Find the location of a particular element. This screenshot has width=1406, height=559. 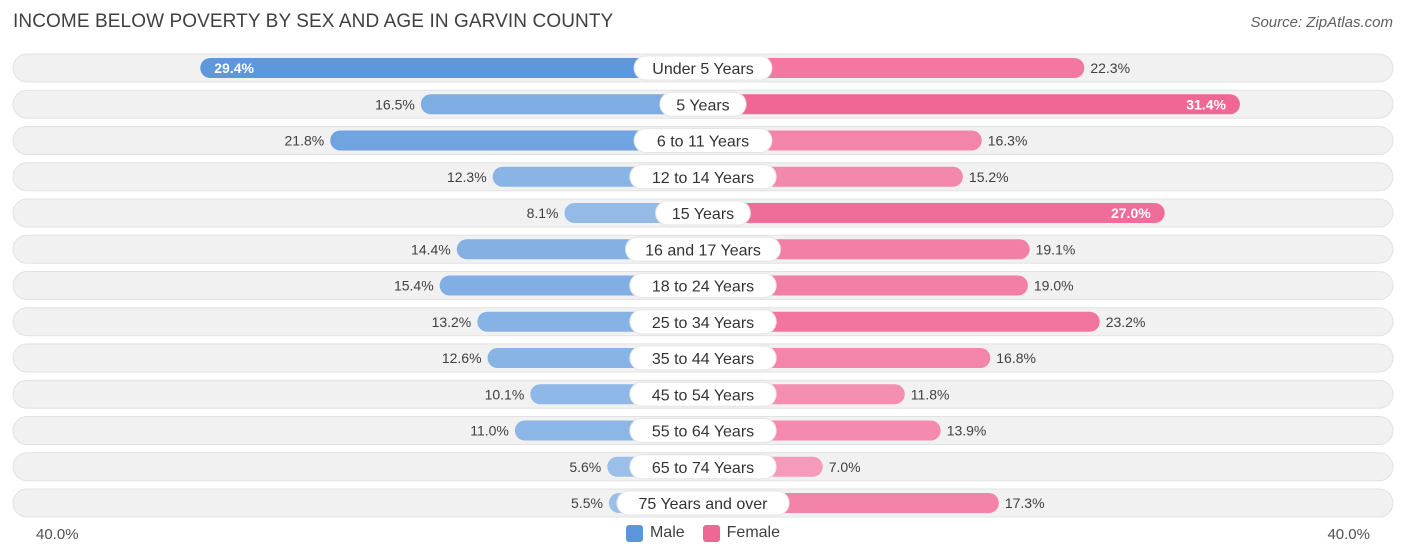

legend-swatch-female is located at coordinates (711, 533).